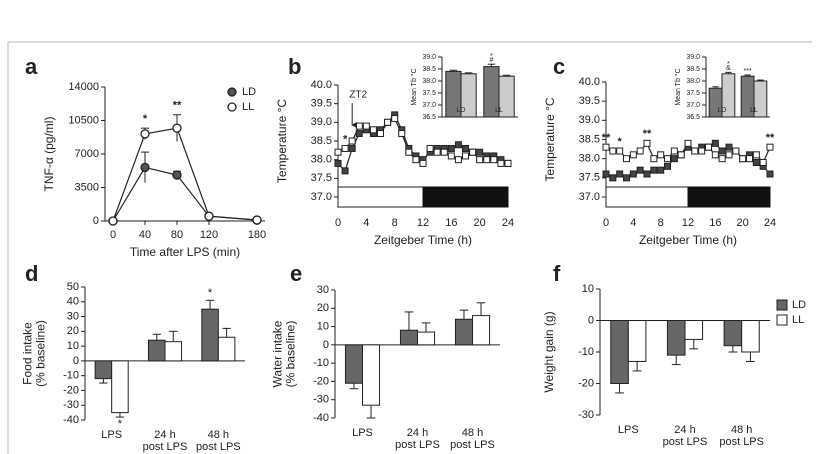 Image resolution: width=820 pixels, height=454 pixels. I want to click on legend-label: LD, so click(799, 305).